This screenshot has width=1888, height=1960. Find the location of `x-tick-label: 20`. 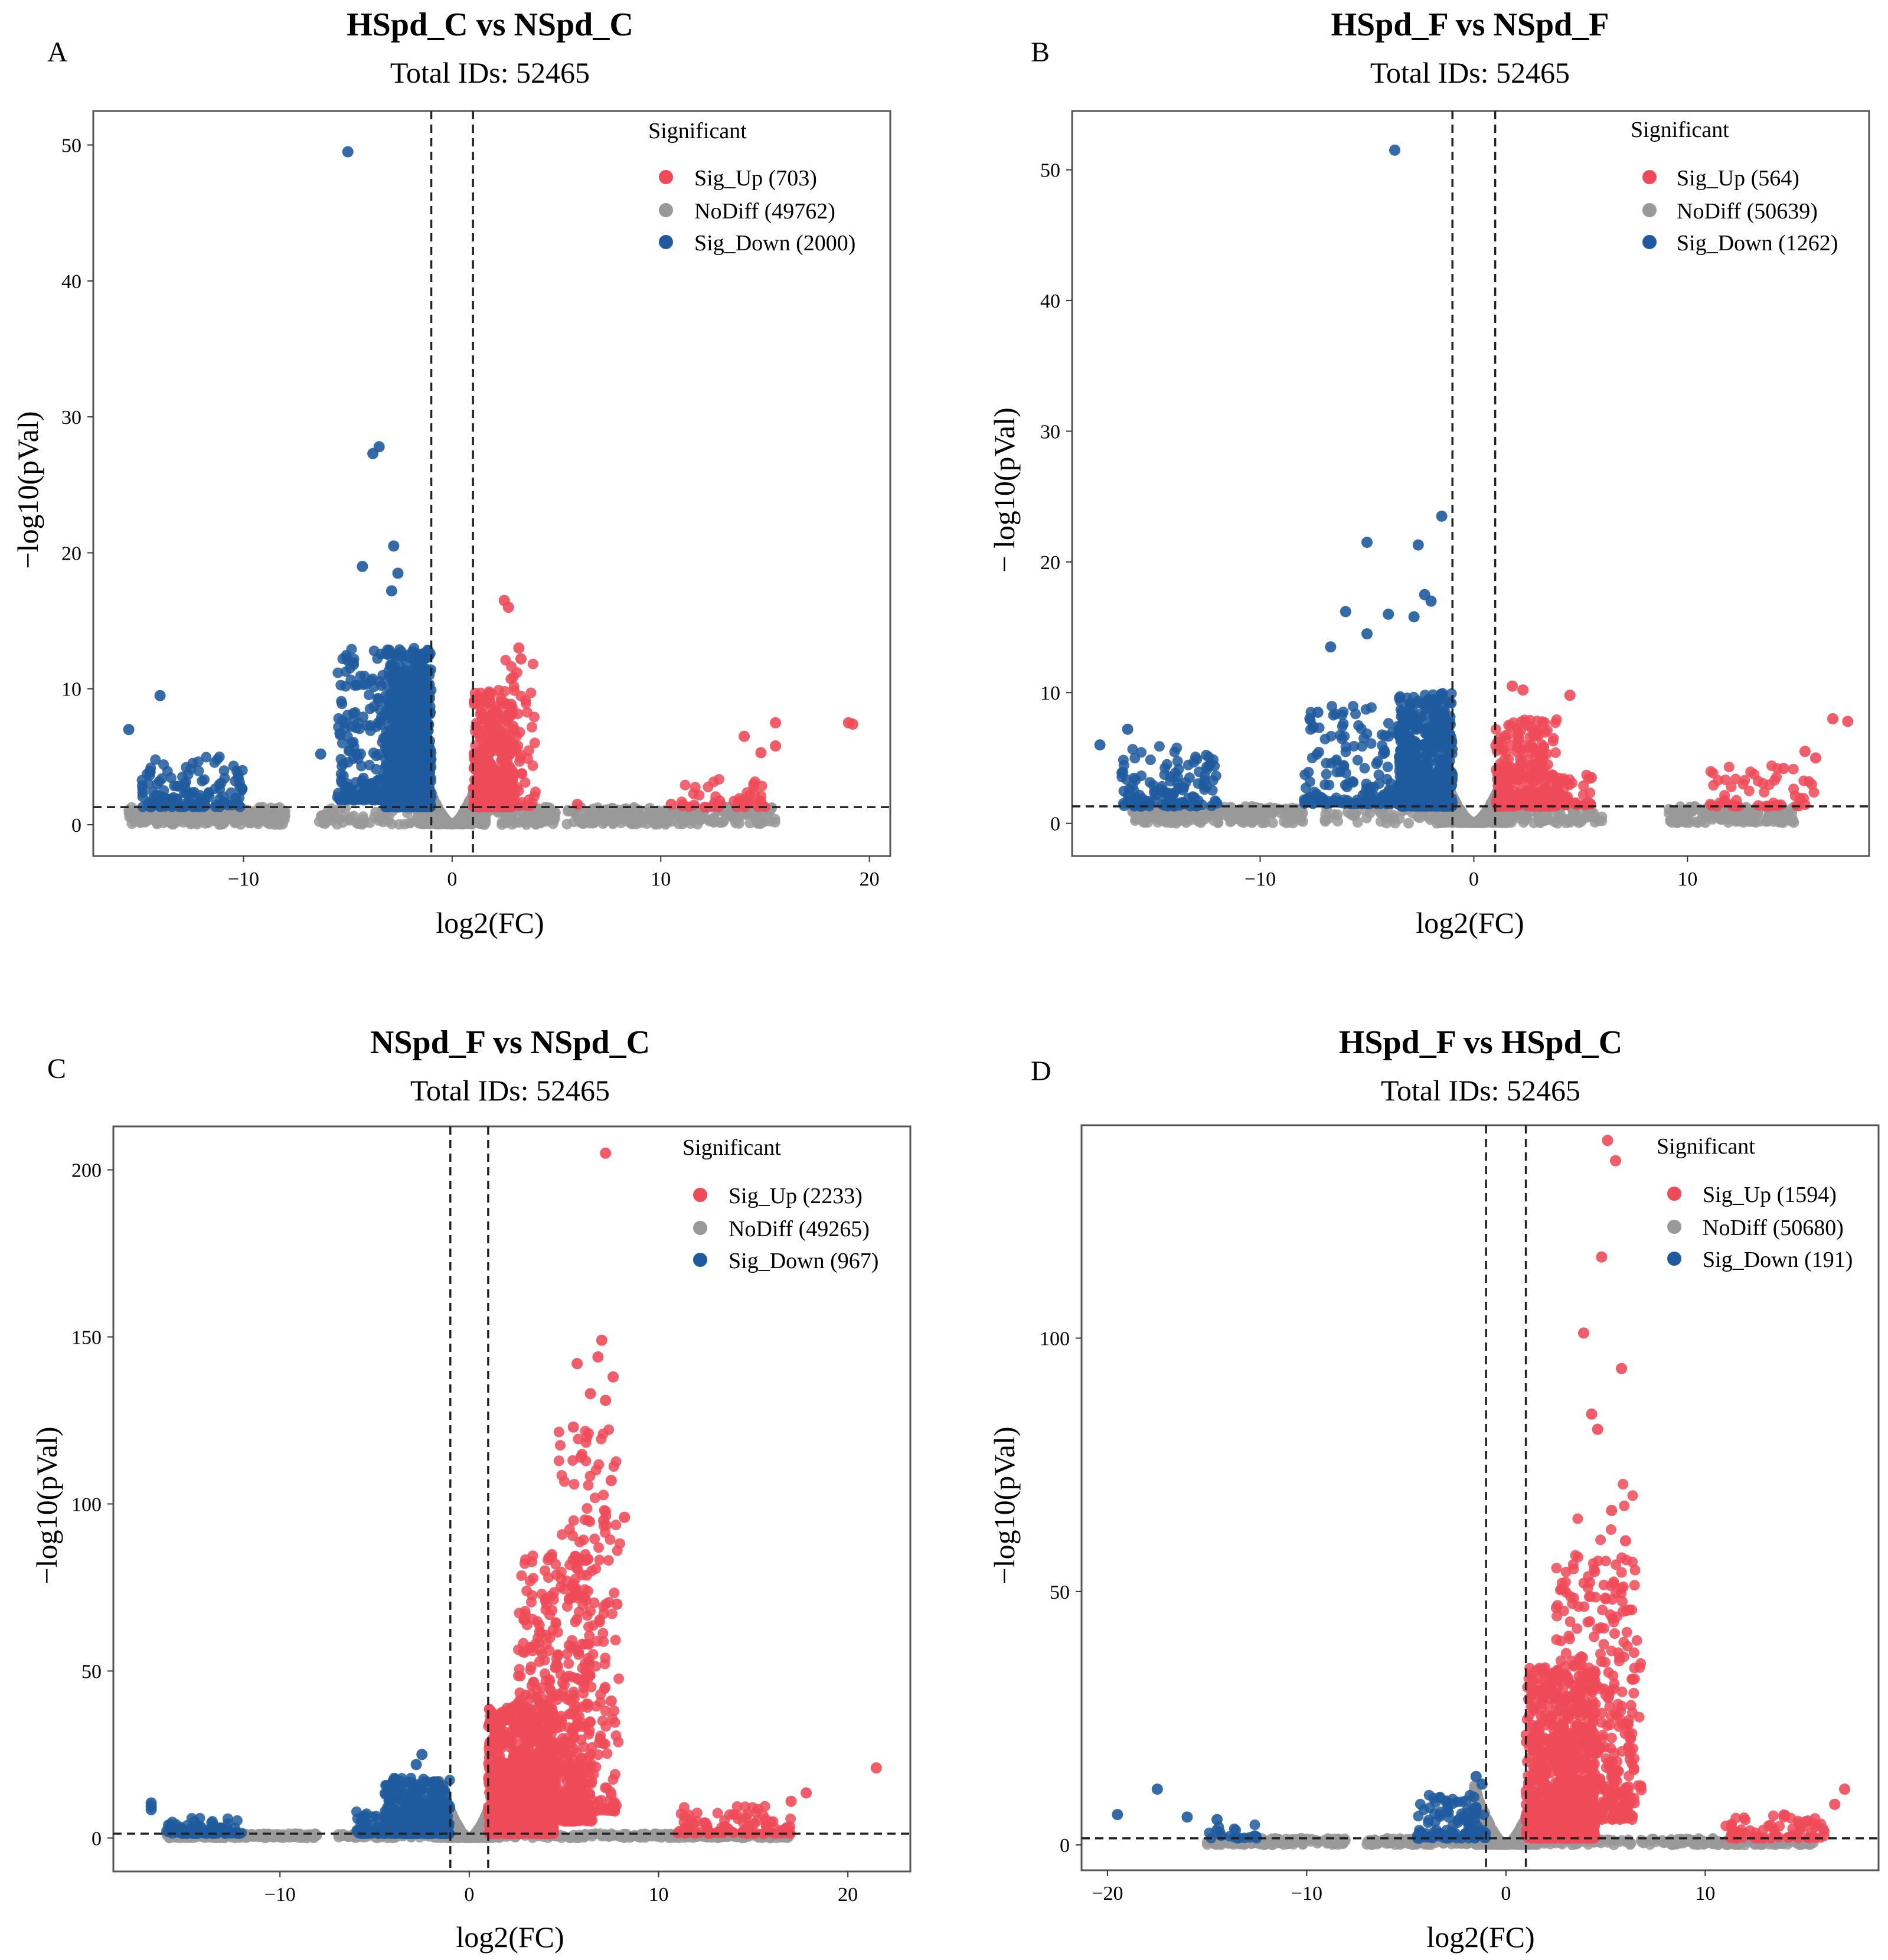

x-tick-label: 20 is located at coordinates (870, 879).